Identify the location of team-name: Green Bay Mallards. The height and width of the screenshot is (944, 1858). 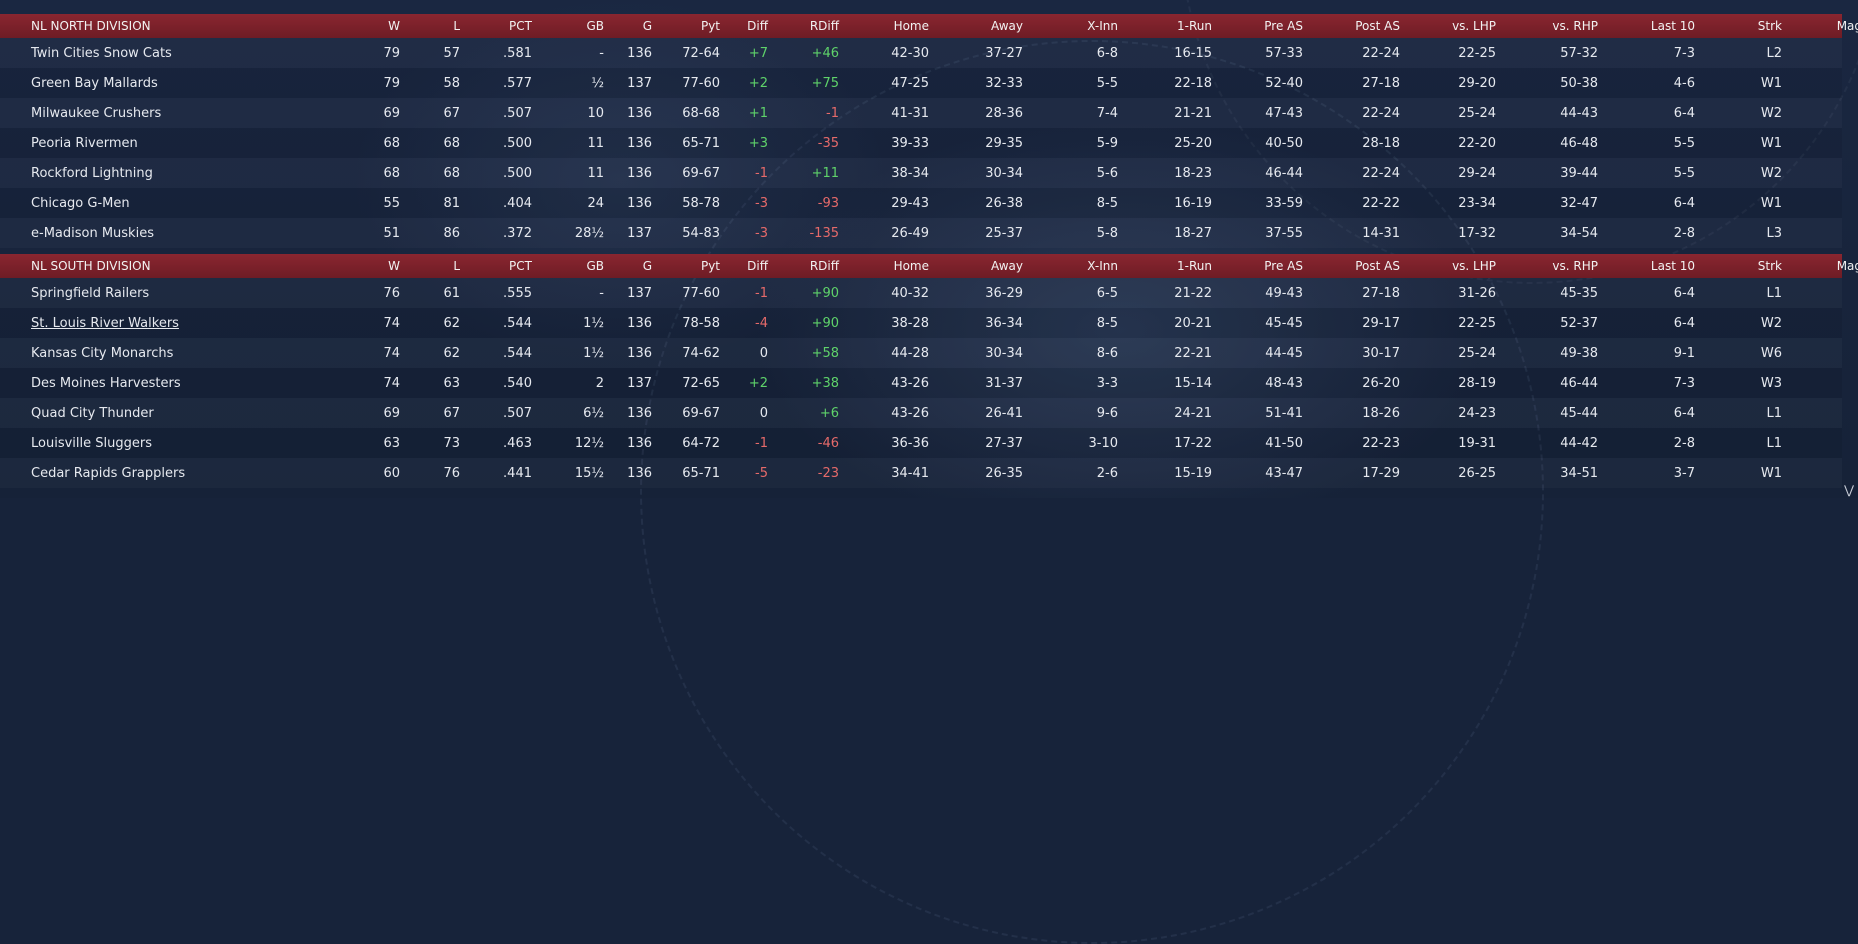
(94, 83).